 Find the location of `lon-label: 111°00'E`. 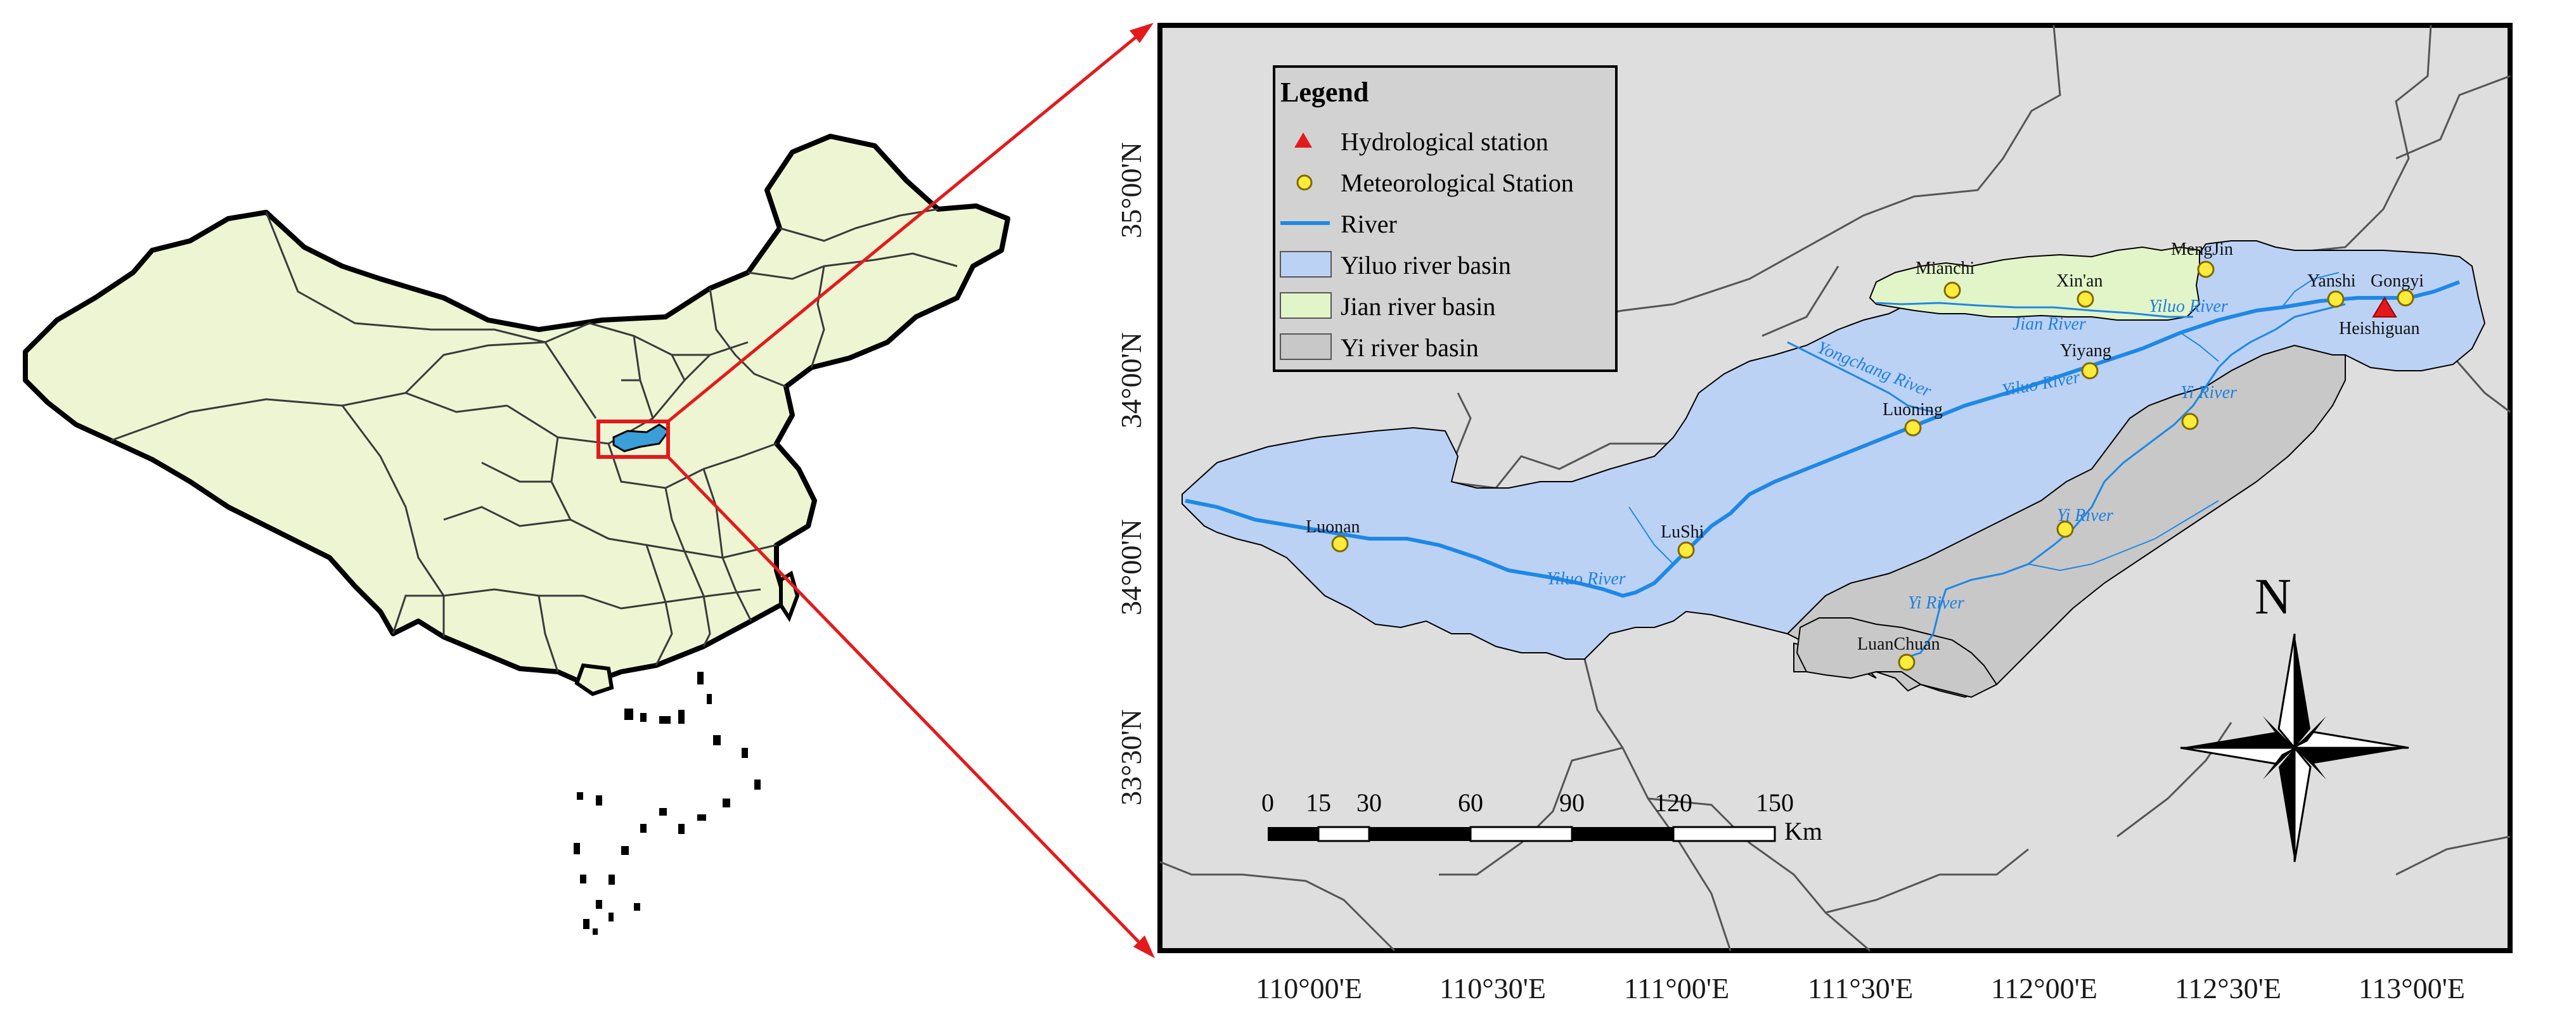

lon-label: 111°00'E is located at coordinates (1676, 988).